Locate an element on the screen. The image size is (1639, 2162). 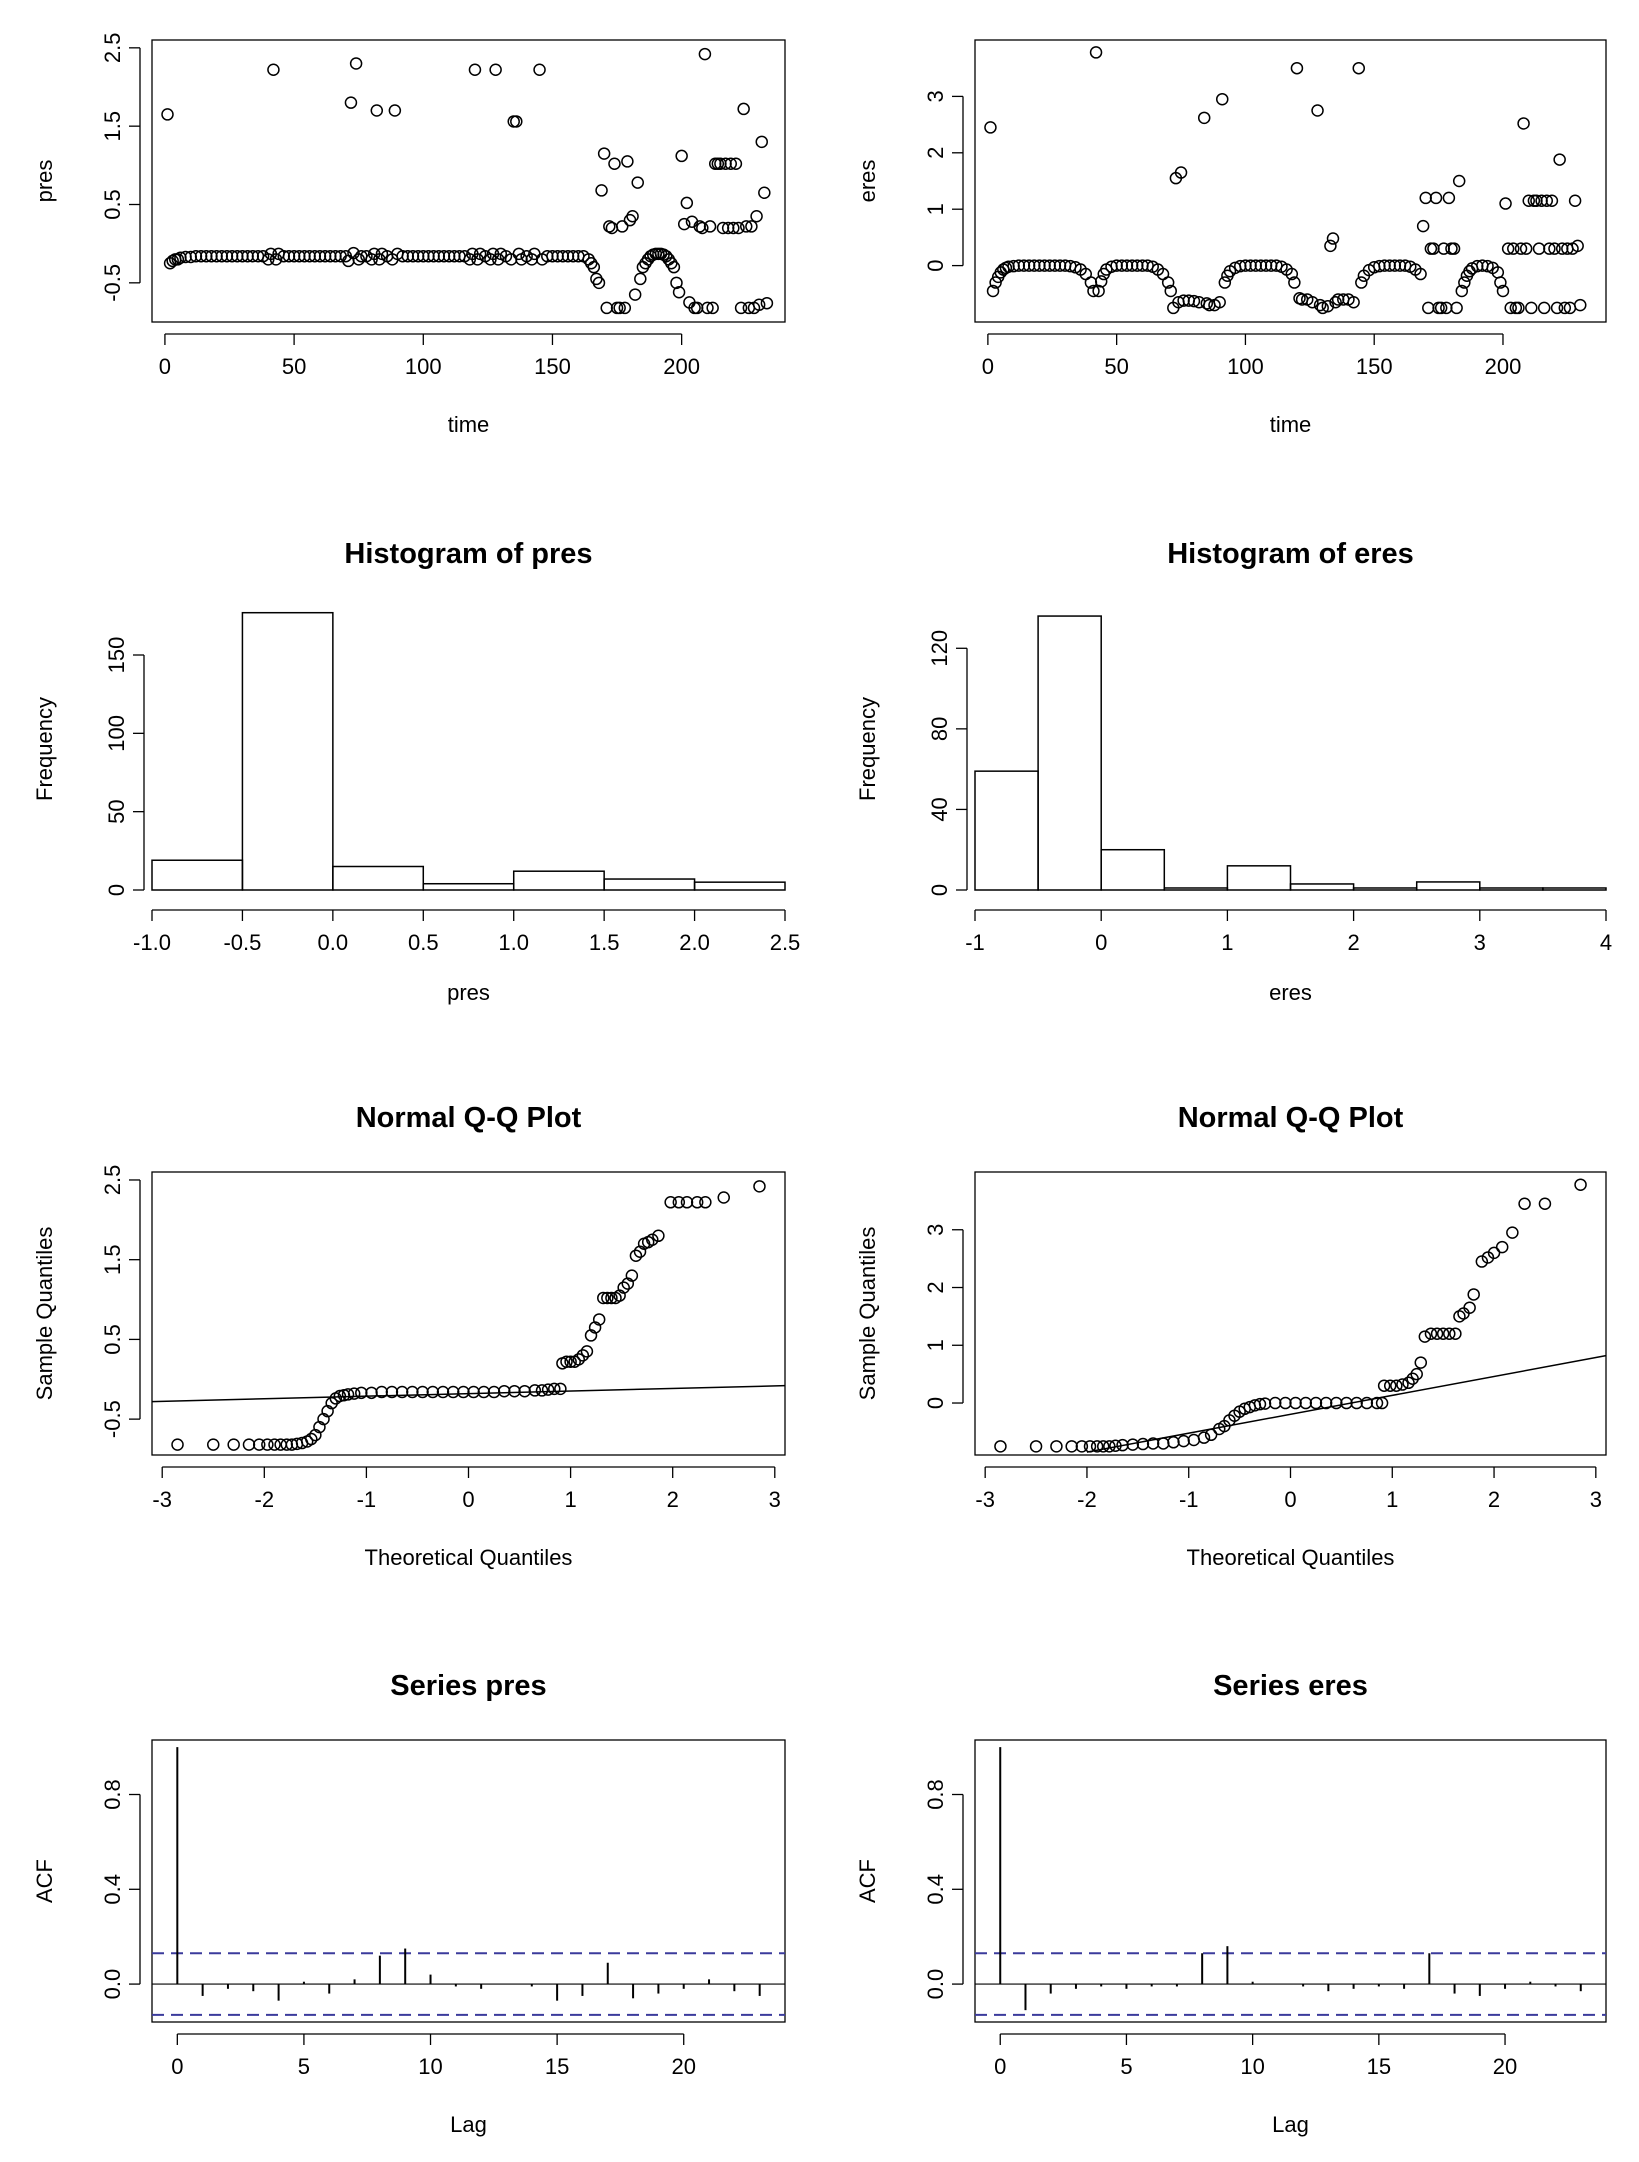
x-tick-label: 1 is located at coordinates (570, 1499).